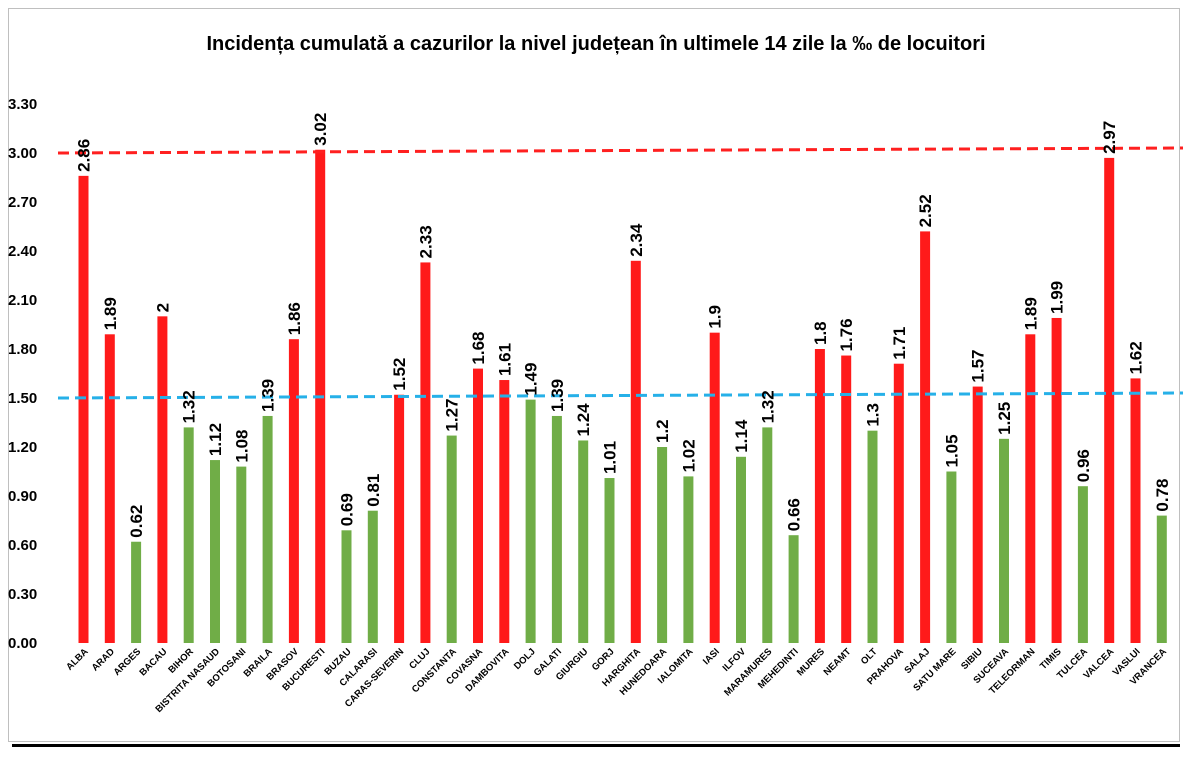 The width and height of the screenshot is (1192, 758). I want to click on x-tick-label: BACAU, so click(153, 662).